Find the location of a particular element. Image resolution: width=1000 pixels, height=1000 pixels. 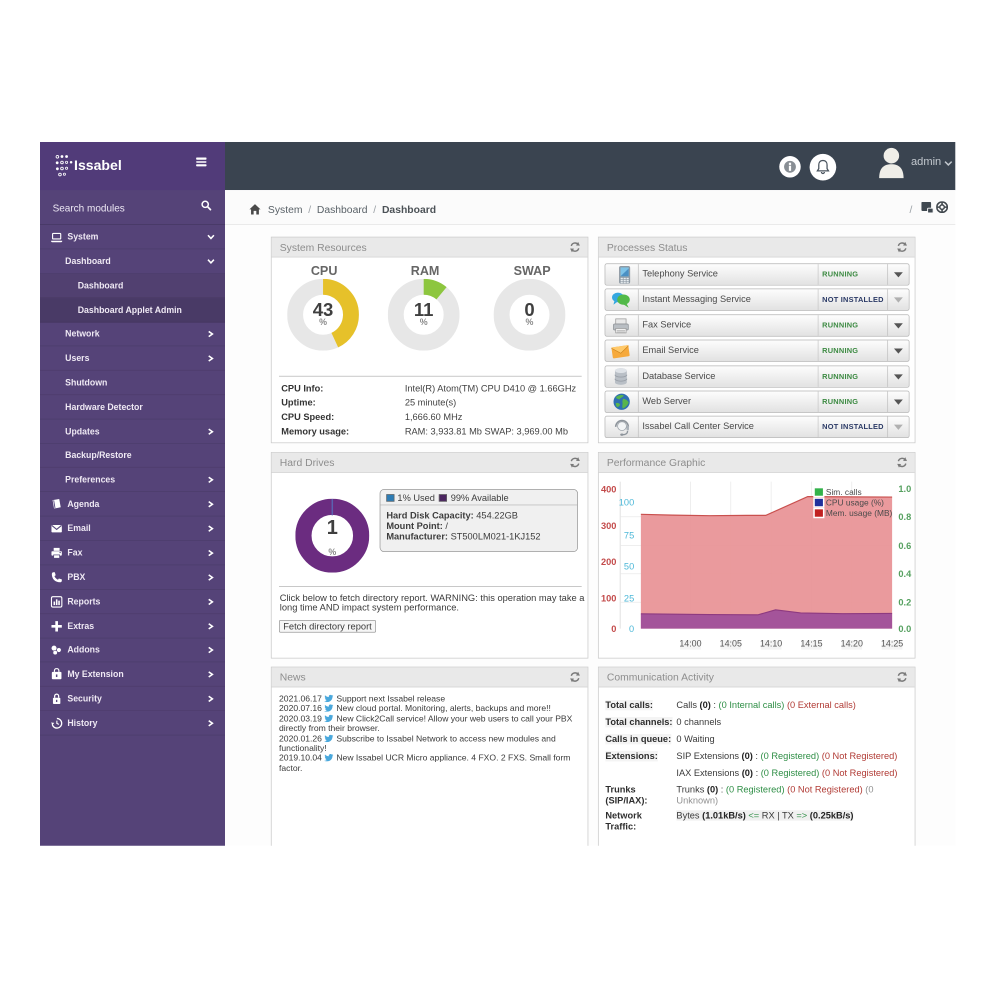

svg-text: 75 is located at coordinates (629, 535).